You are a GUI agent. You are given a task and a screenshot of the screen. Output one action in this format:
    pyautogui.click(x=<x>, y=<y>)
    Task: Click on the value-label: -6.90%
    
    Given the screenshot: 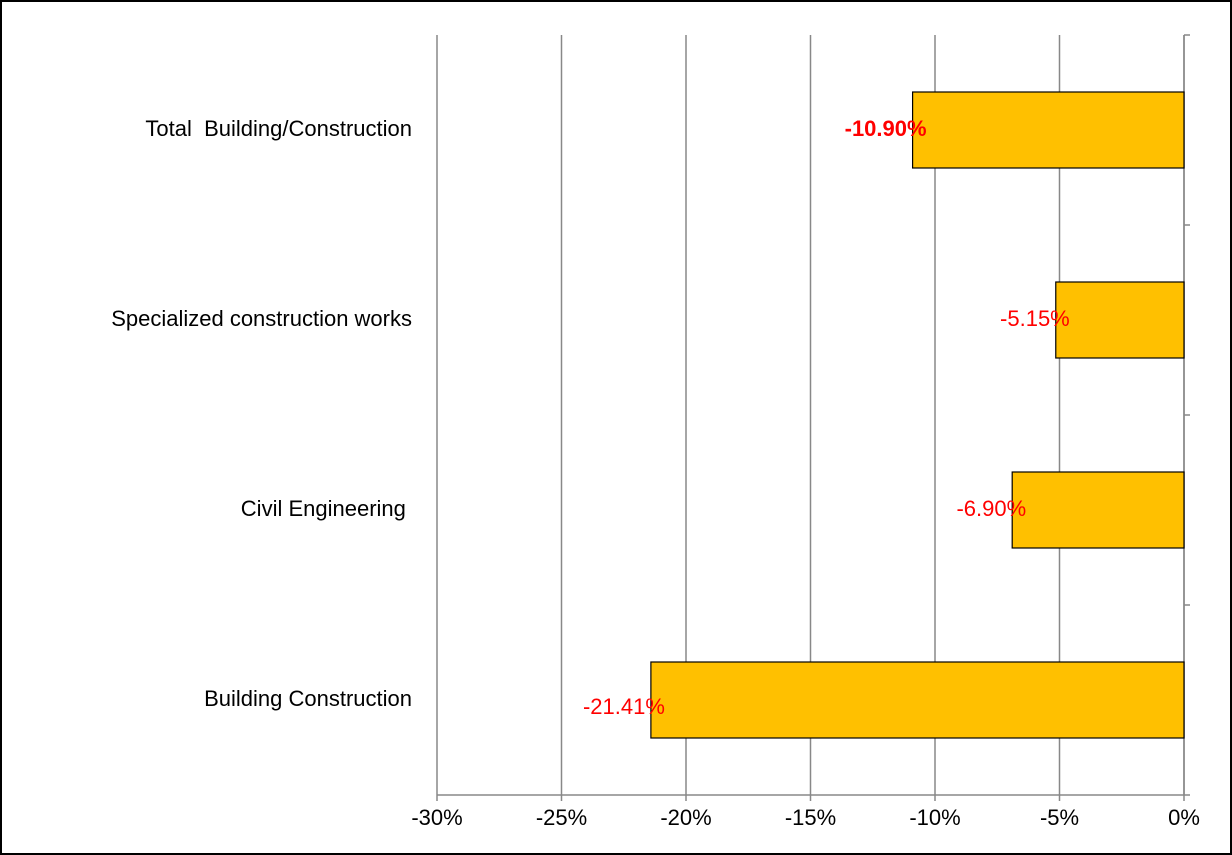 What is the action you would take?
    pyautogui.click(x=991, y=508)
    